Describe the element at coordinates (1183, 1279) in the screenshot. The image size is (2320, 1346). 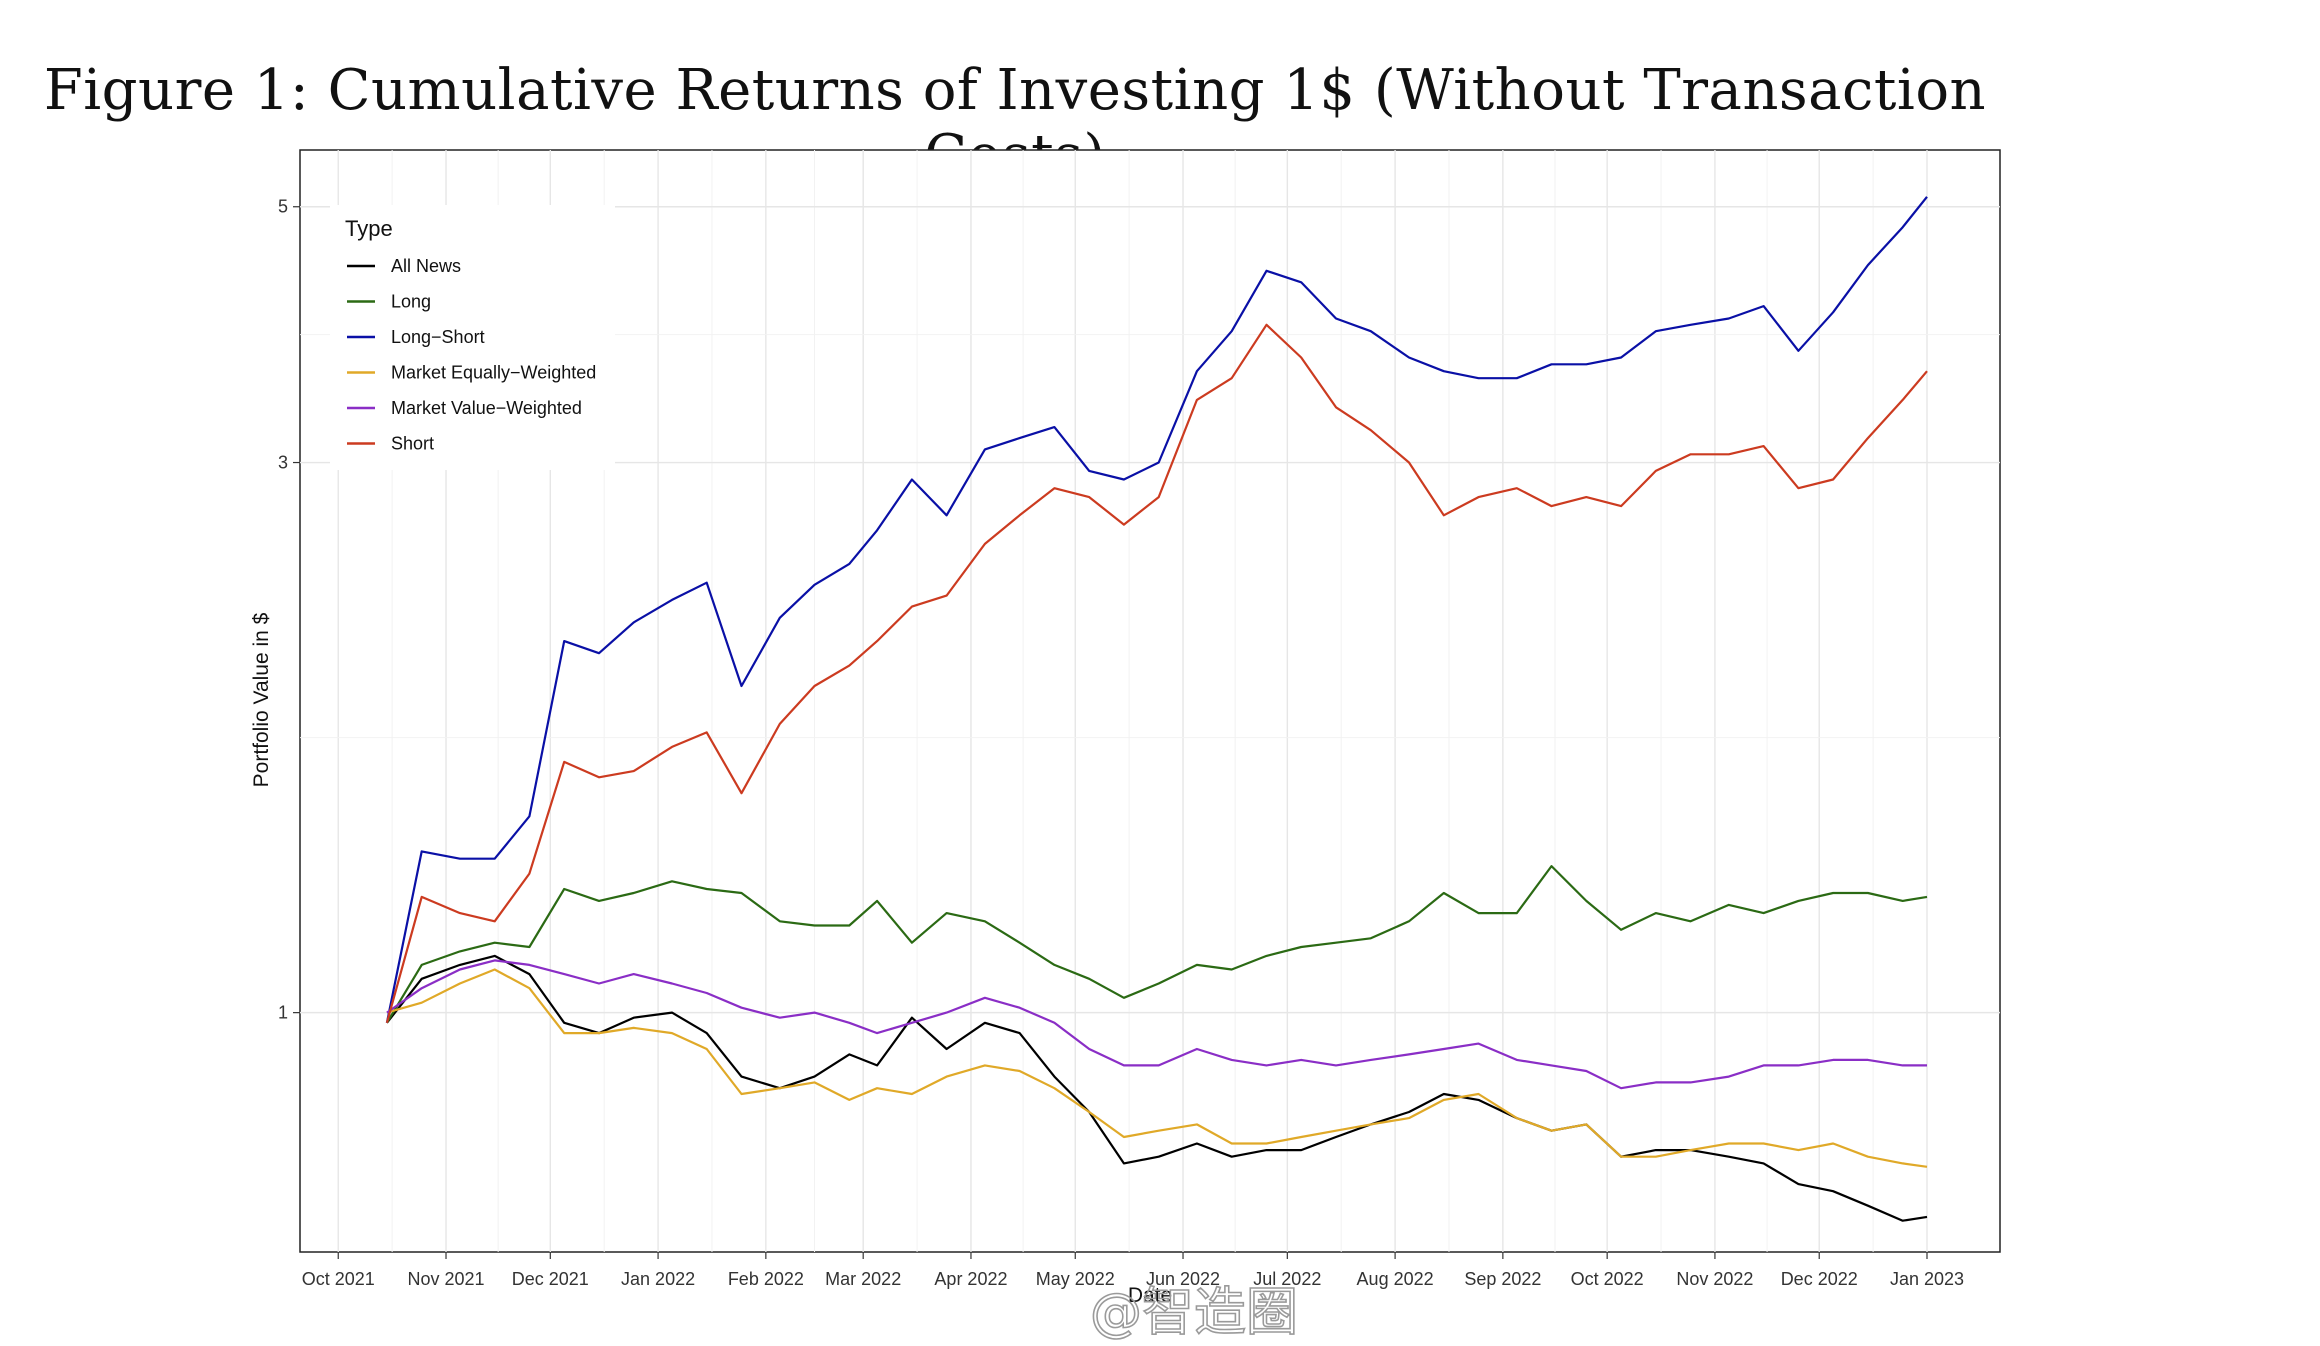
I see `x-tick-label: Jun 2022` at that location.